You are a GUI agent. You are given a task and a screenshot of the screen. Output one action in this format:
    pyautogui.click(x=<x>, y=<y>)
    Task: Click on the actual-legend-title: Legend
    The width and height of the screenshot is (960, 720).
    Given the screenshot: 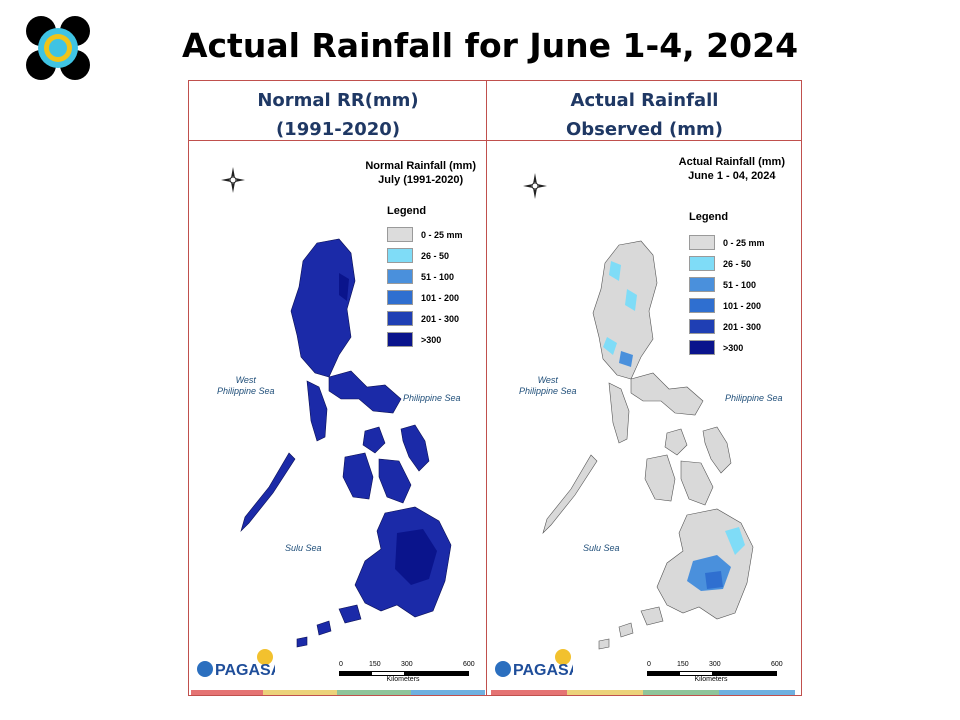 What is the action you would take?
    pyautogui.click(x=709, y=217)
    